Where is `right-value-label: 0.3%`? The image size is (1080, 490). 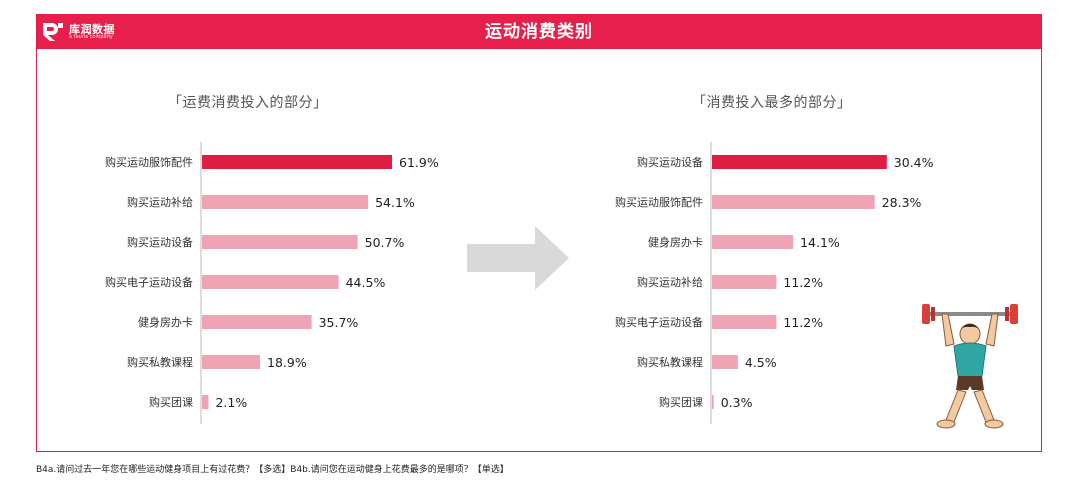
right-value-label: 0.3% is located at coordinates (737, 402).